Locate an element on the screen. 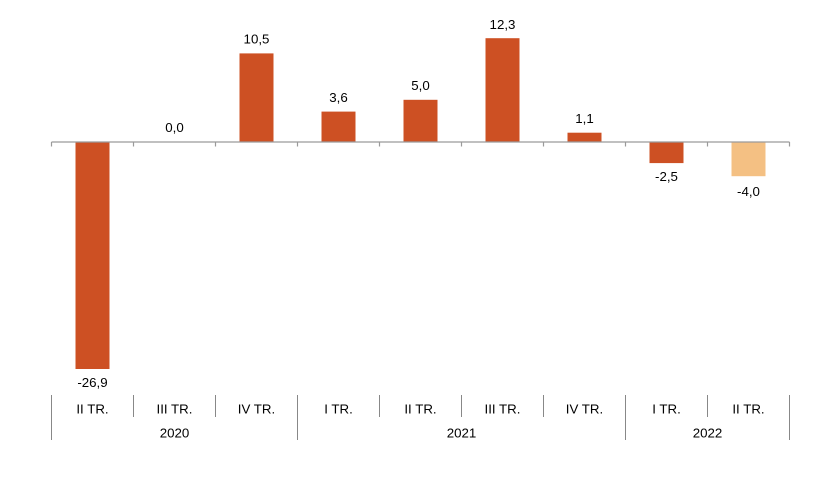 The height and width of the screenshot is (488, 828). svg-text: -4,0 is located at coordinates (748, 191).